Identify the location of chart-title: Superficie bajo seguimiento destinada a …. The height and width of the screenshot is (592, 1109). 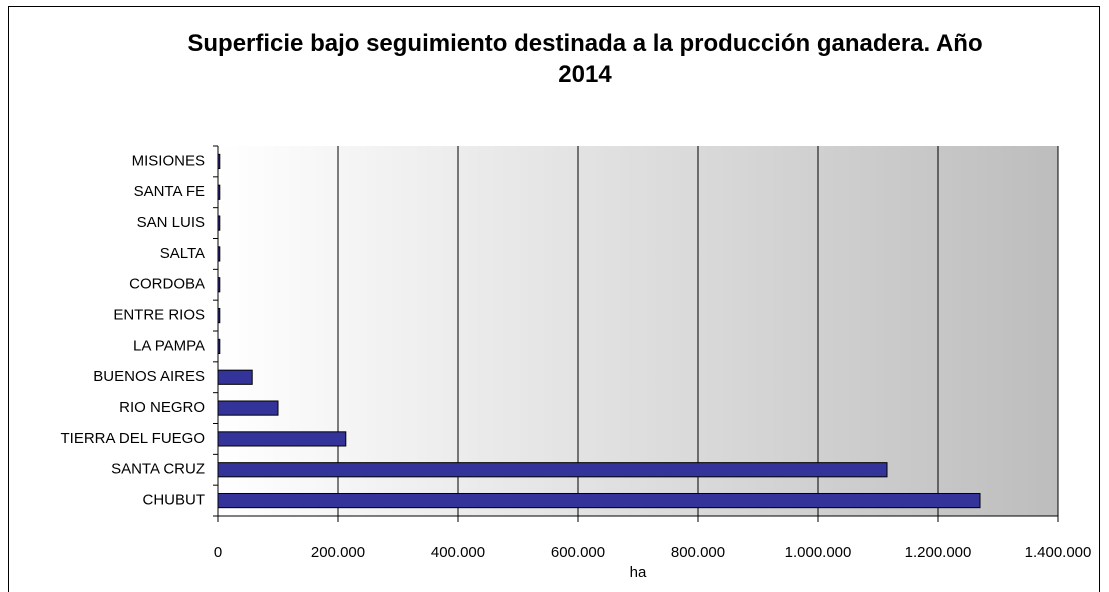
(585, 59).